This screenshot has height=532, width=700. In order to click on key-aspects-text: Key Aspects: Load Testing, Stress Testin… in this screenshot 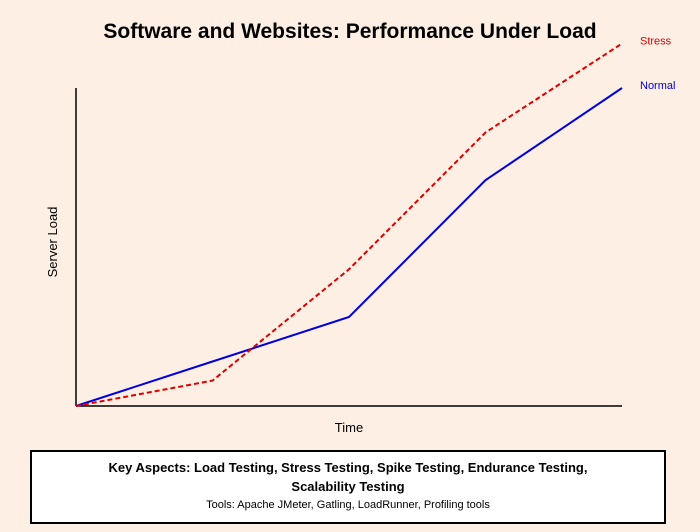, I will do `click(348, 477)`.